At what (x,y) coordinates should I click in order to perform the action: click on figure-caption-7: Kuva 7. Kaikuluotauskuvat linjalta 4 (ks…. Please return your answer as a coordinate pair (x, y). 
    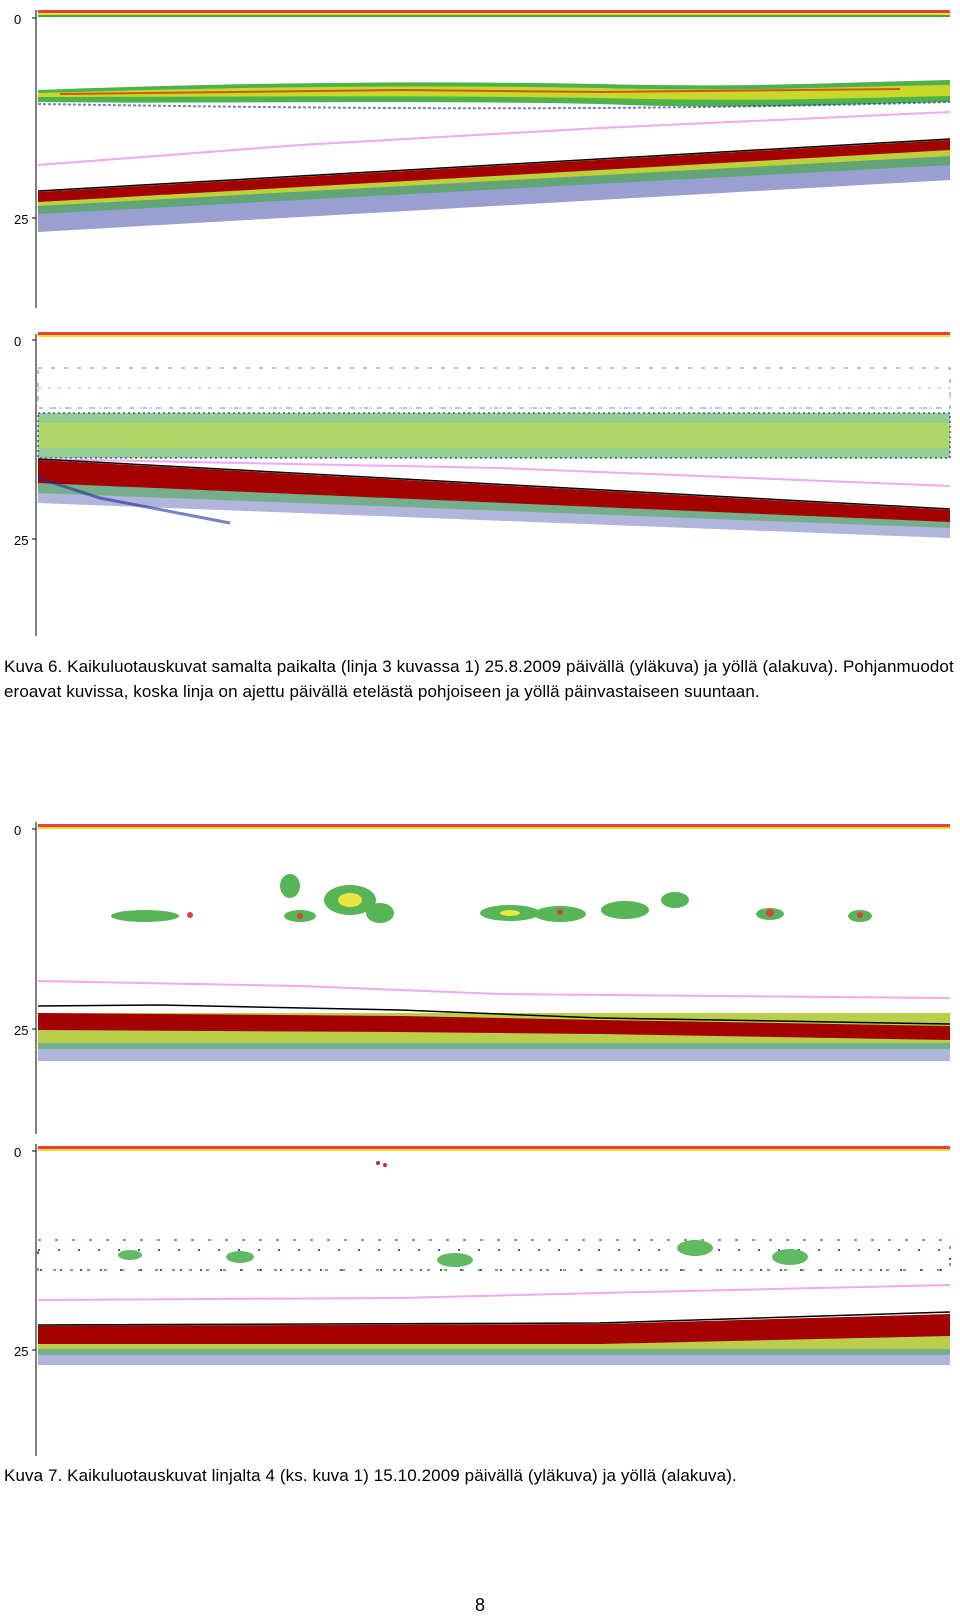
    Looking at the image, I should click on (370, 1475).